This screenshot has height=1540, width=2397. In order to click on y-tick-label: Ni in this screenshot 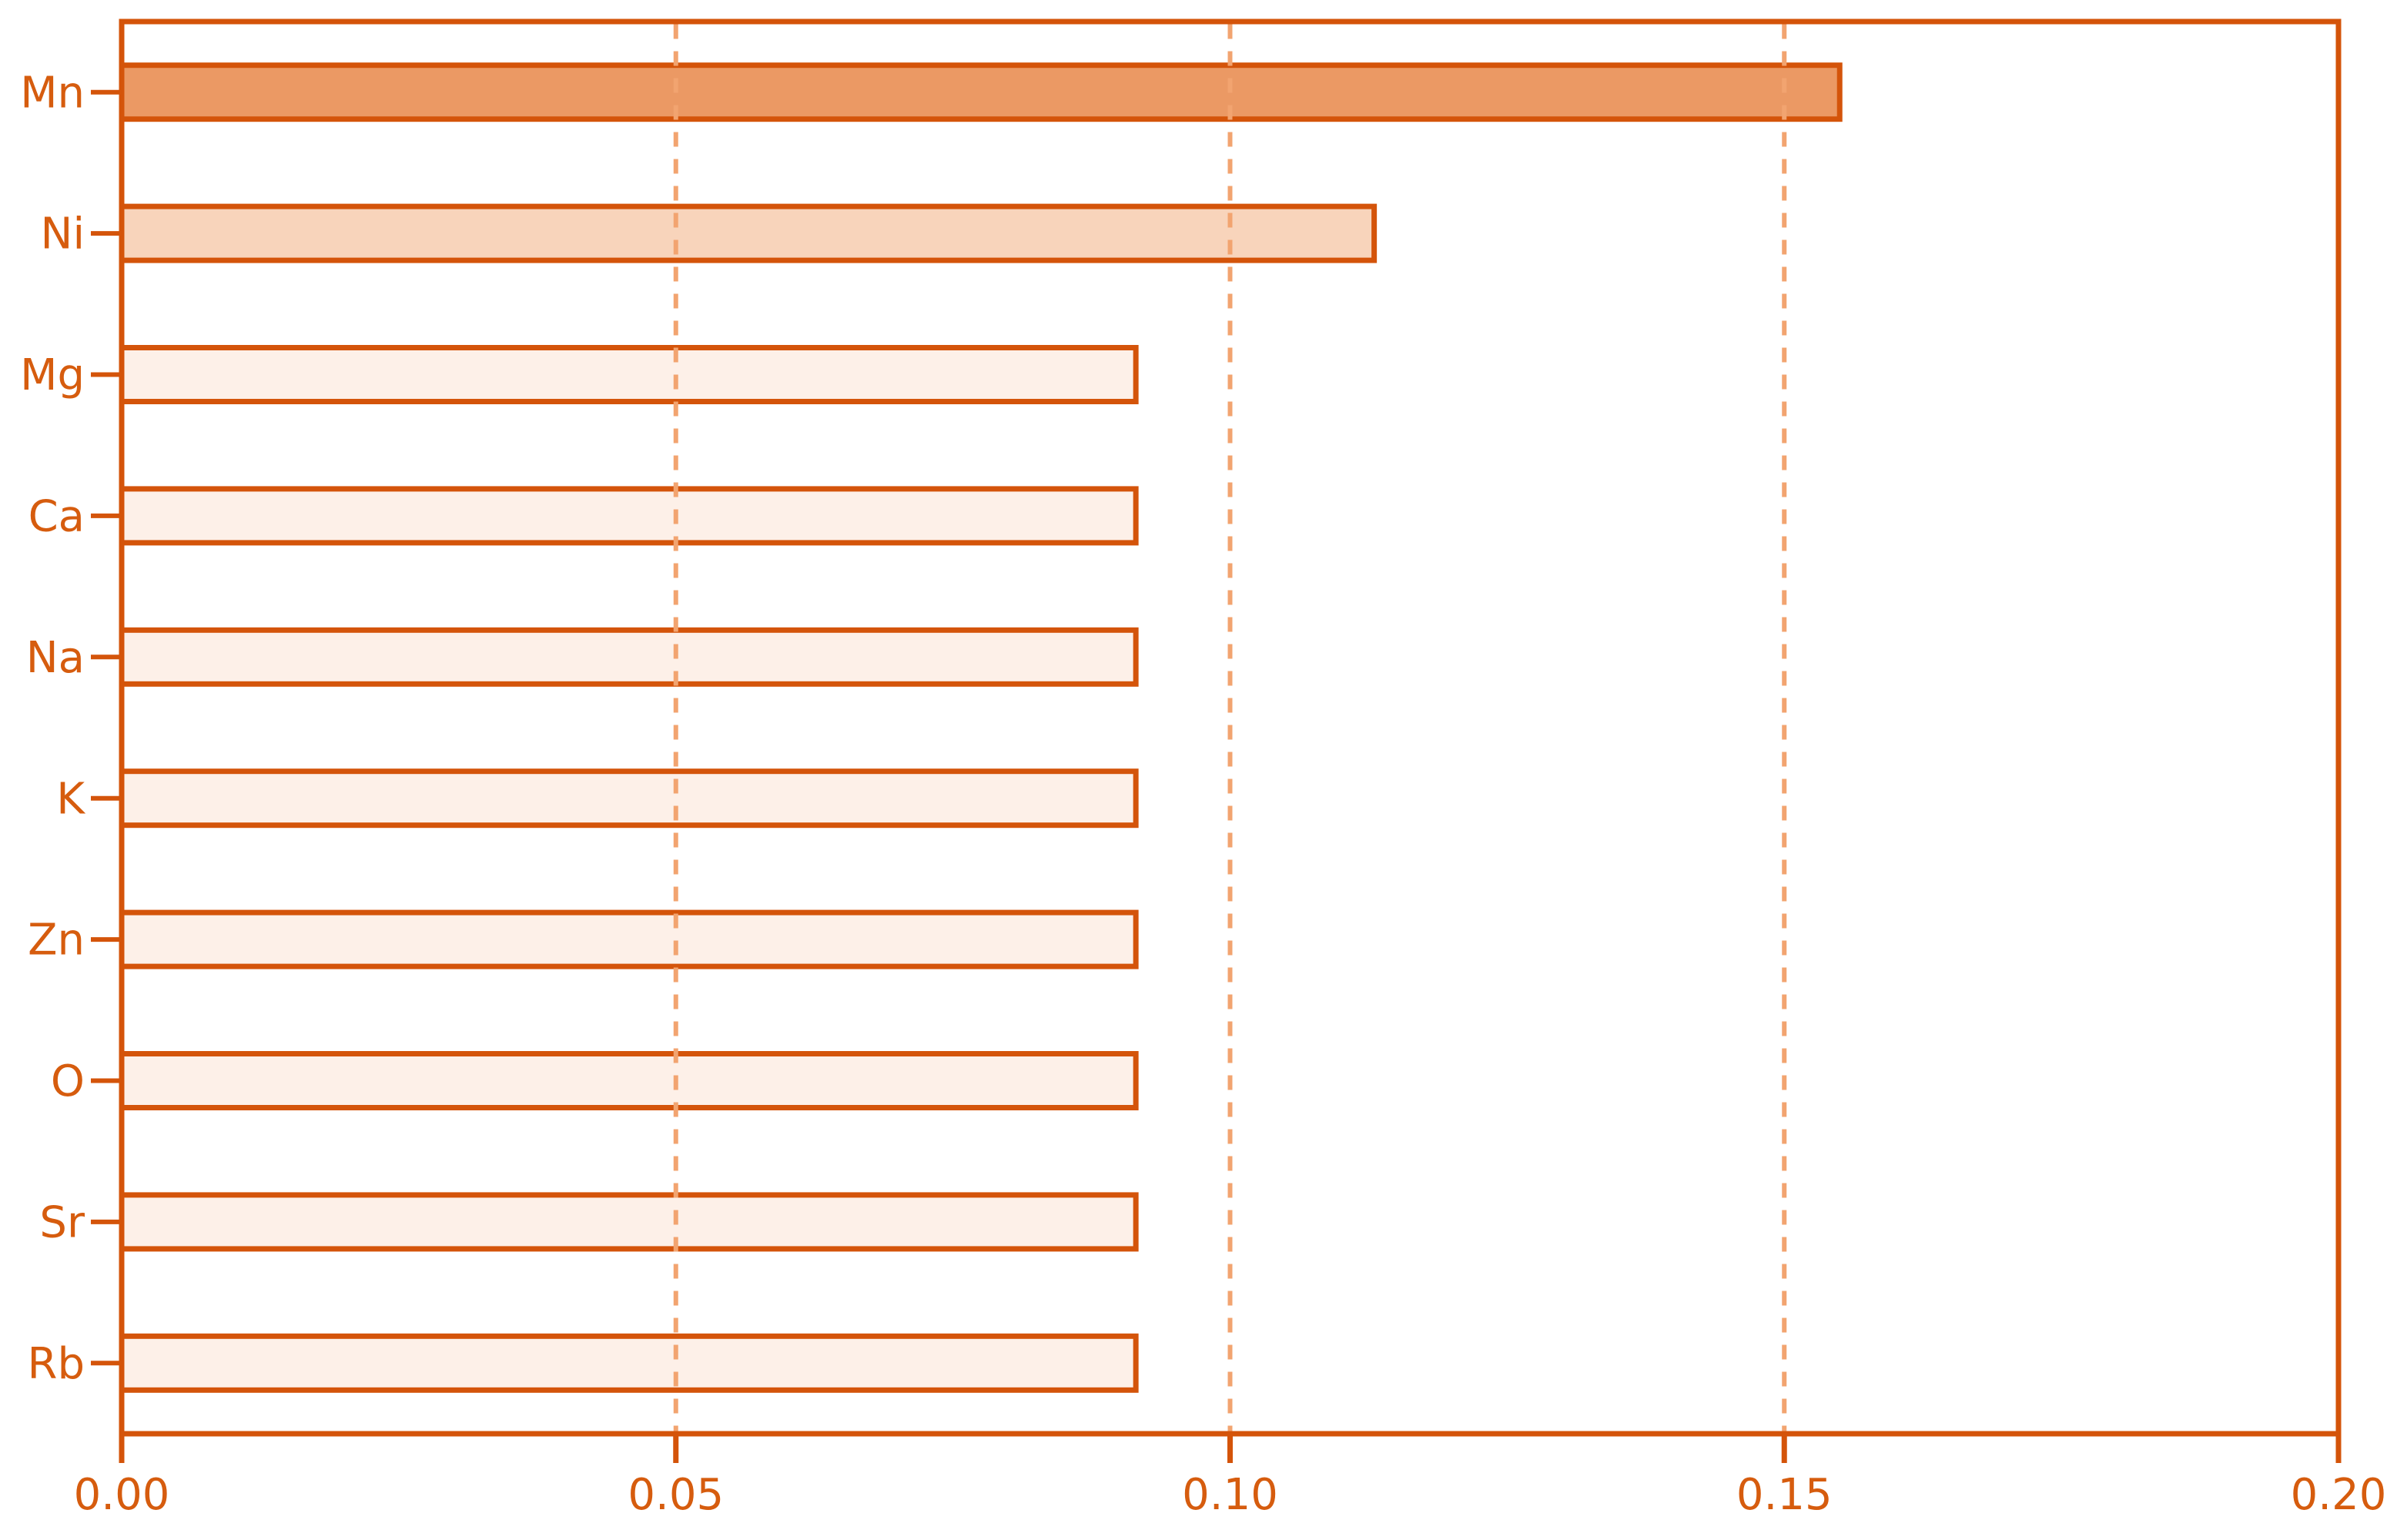, I will do `click(63, 234)`.